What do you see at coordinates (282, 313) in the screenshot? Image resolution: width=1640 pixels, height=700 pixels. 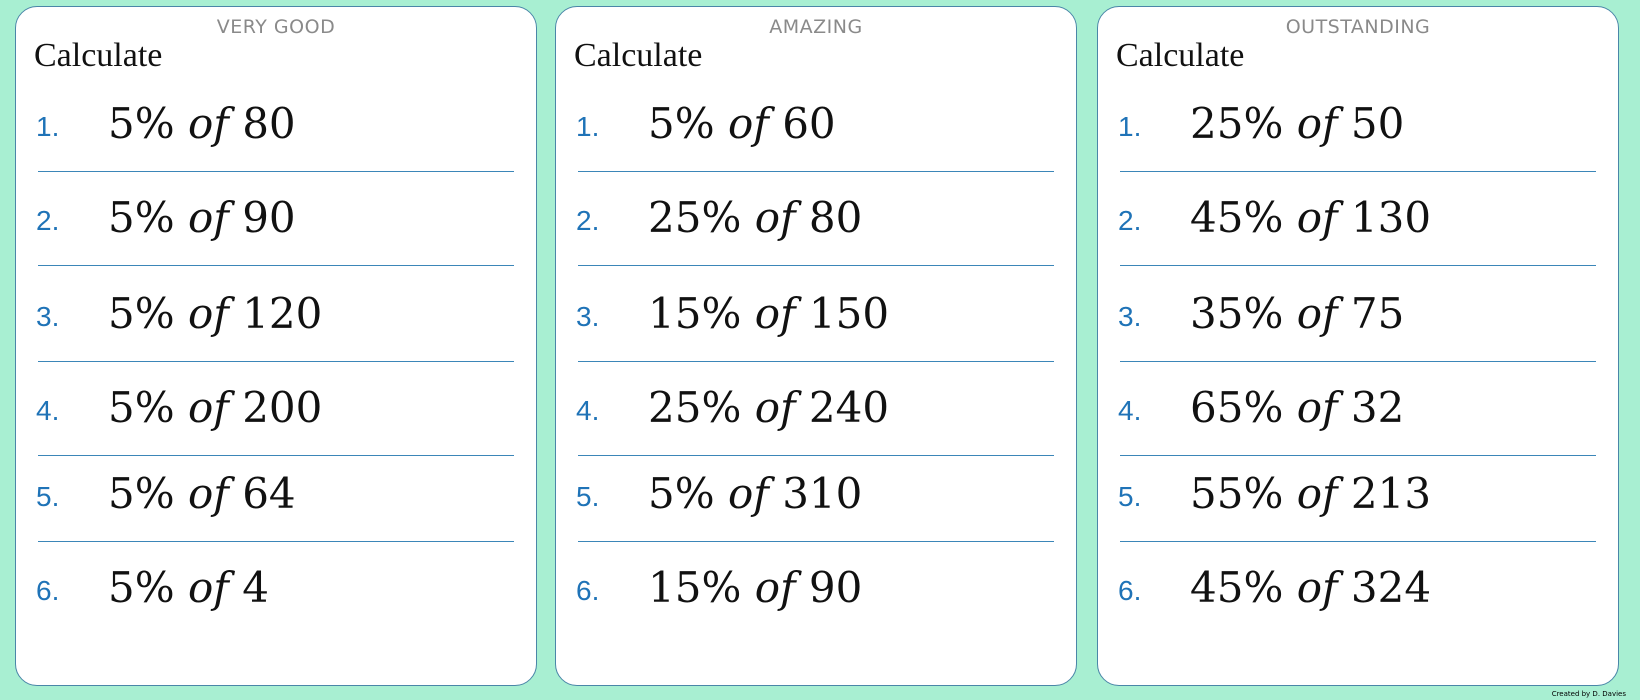 I see `quantity: 120` at bounding box center [282, 313].